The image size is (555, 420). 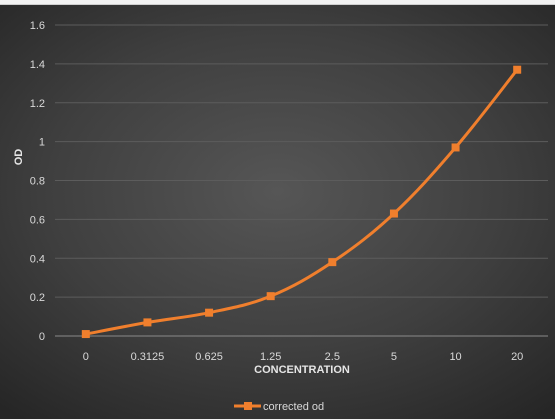 What do you see at coordinates (37, 182) in the screenshot?
I see `y-tick-label: 0.8` at bounding box center [37, 182].